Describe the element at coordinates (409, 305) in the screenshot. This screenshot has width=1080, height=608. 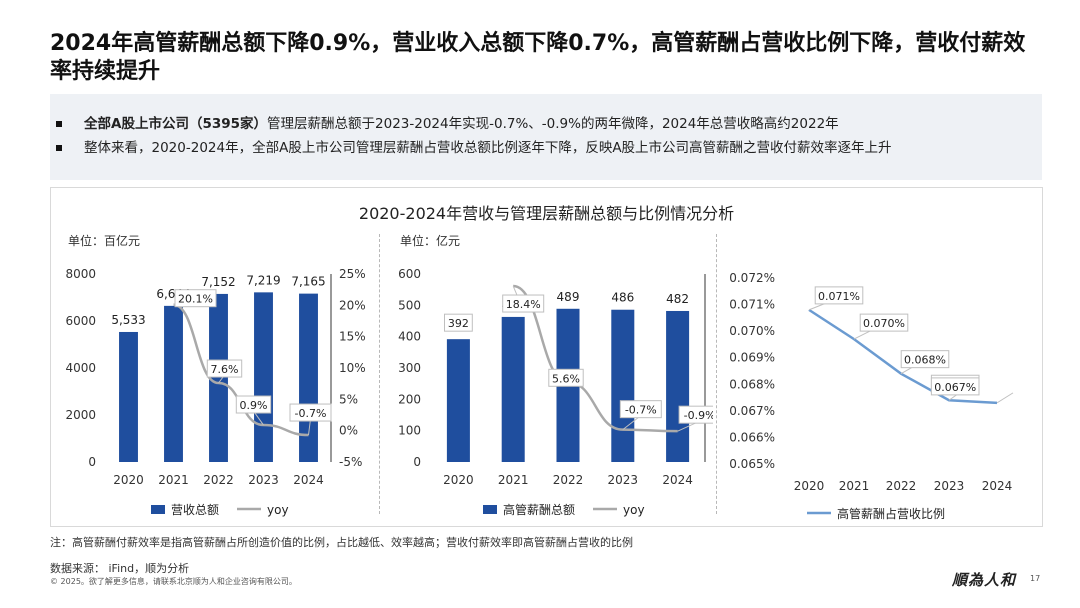
I see `left-tick-label: 500` at that location.